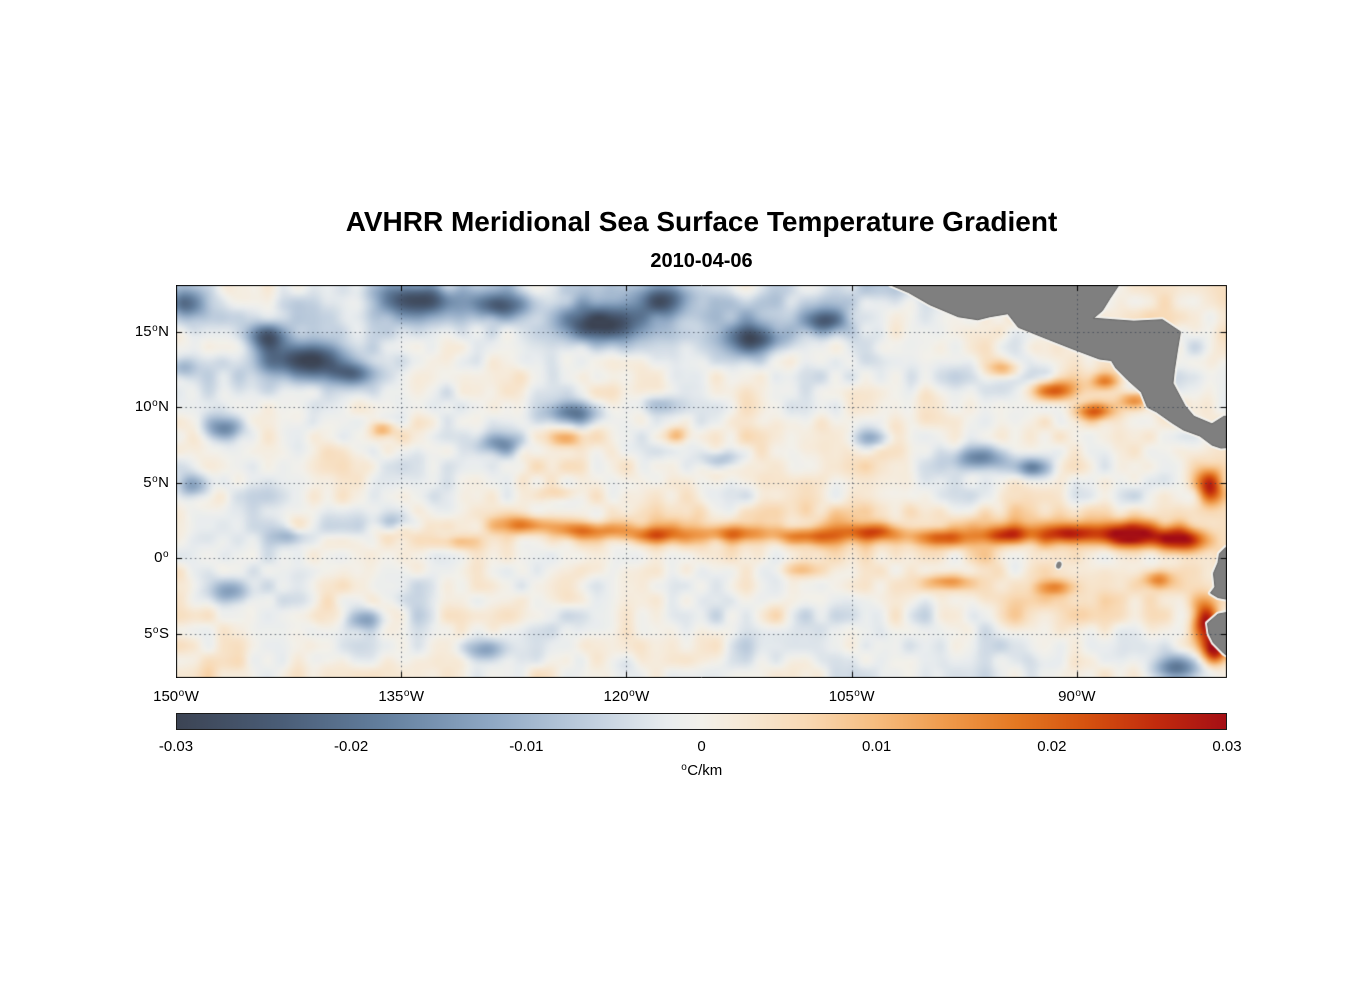 This screenshot has width=1356, height=1000. I want to click on lat-tick-label: 0o, so click(161, 559).